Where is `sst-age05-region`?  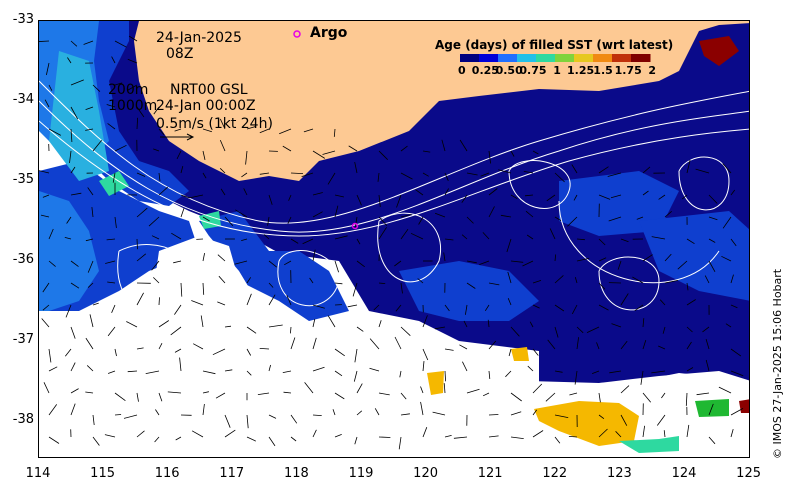
sst-age05-region is located at coordinates (69, 251).